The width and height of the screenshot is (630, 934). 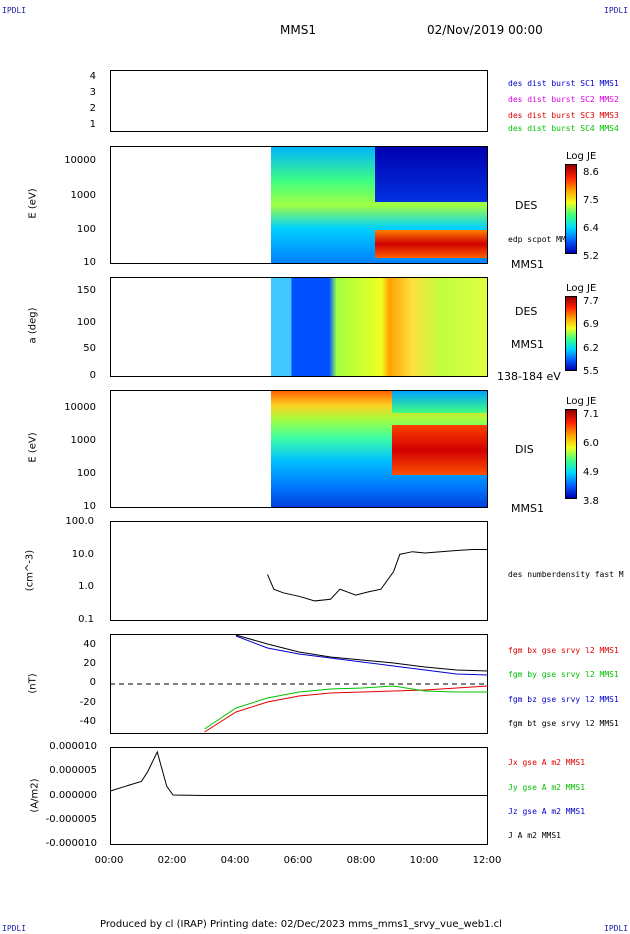 I want to click on corner-tag-top-left: IPDLI, so click(x=14, y=10).